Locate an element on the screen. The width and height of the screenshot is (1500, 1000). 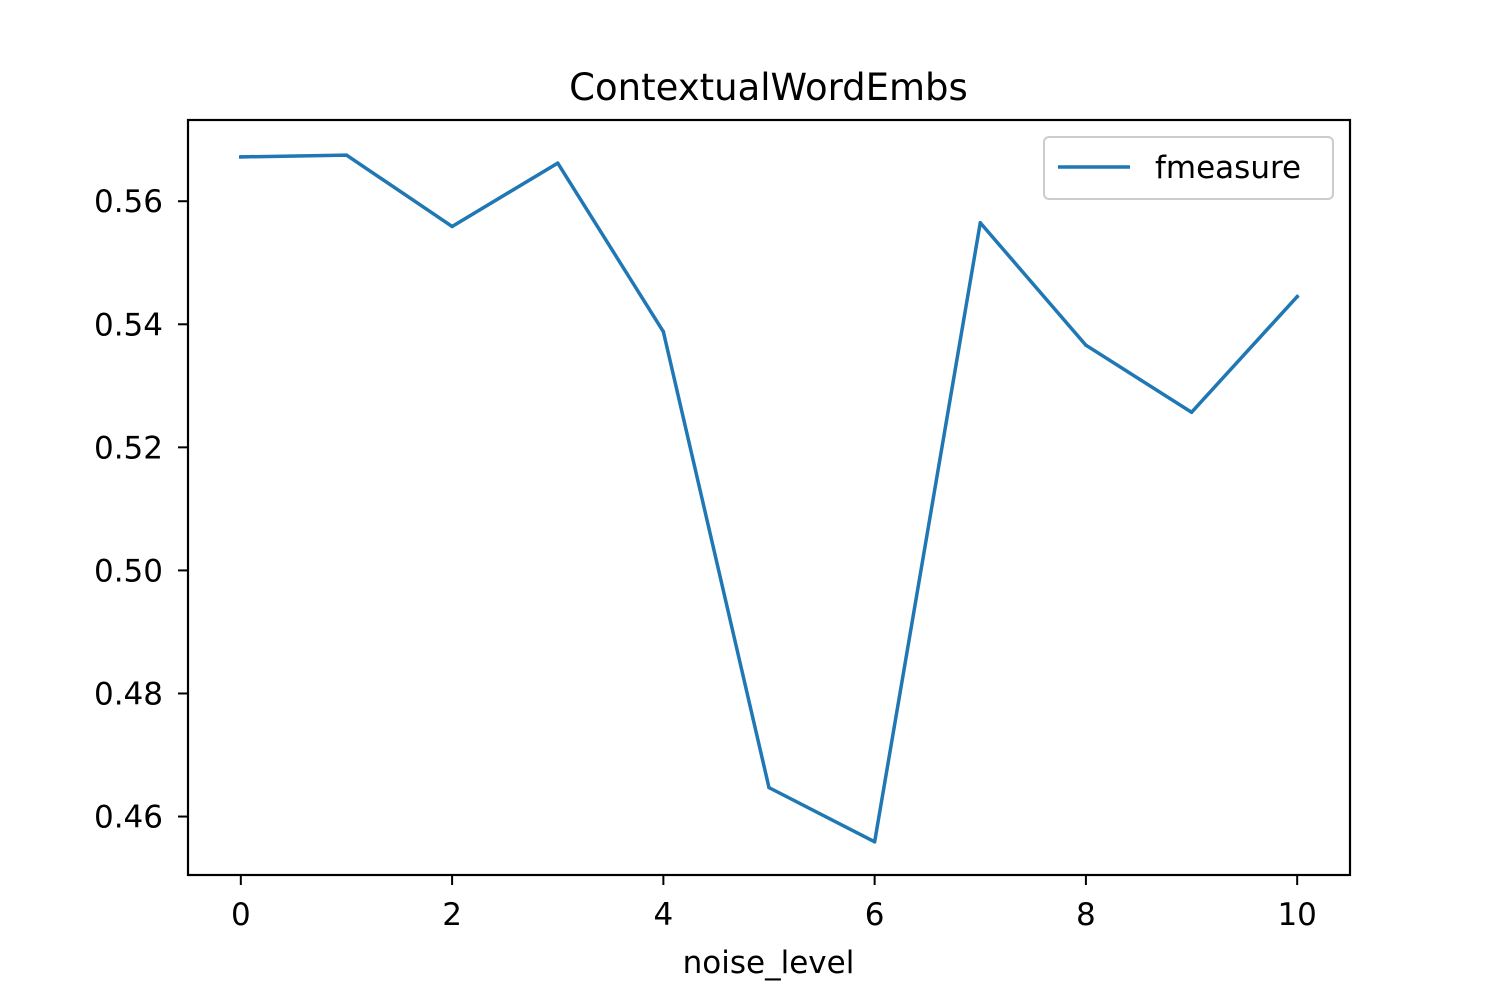
y-tick-label: 0.56 is located at coordinates (128, 202).